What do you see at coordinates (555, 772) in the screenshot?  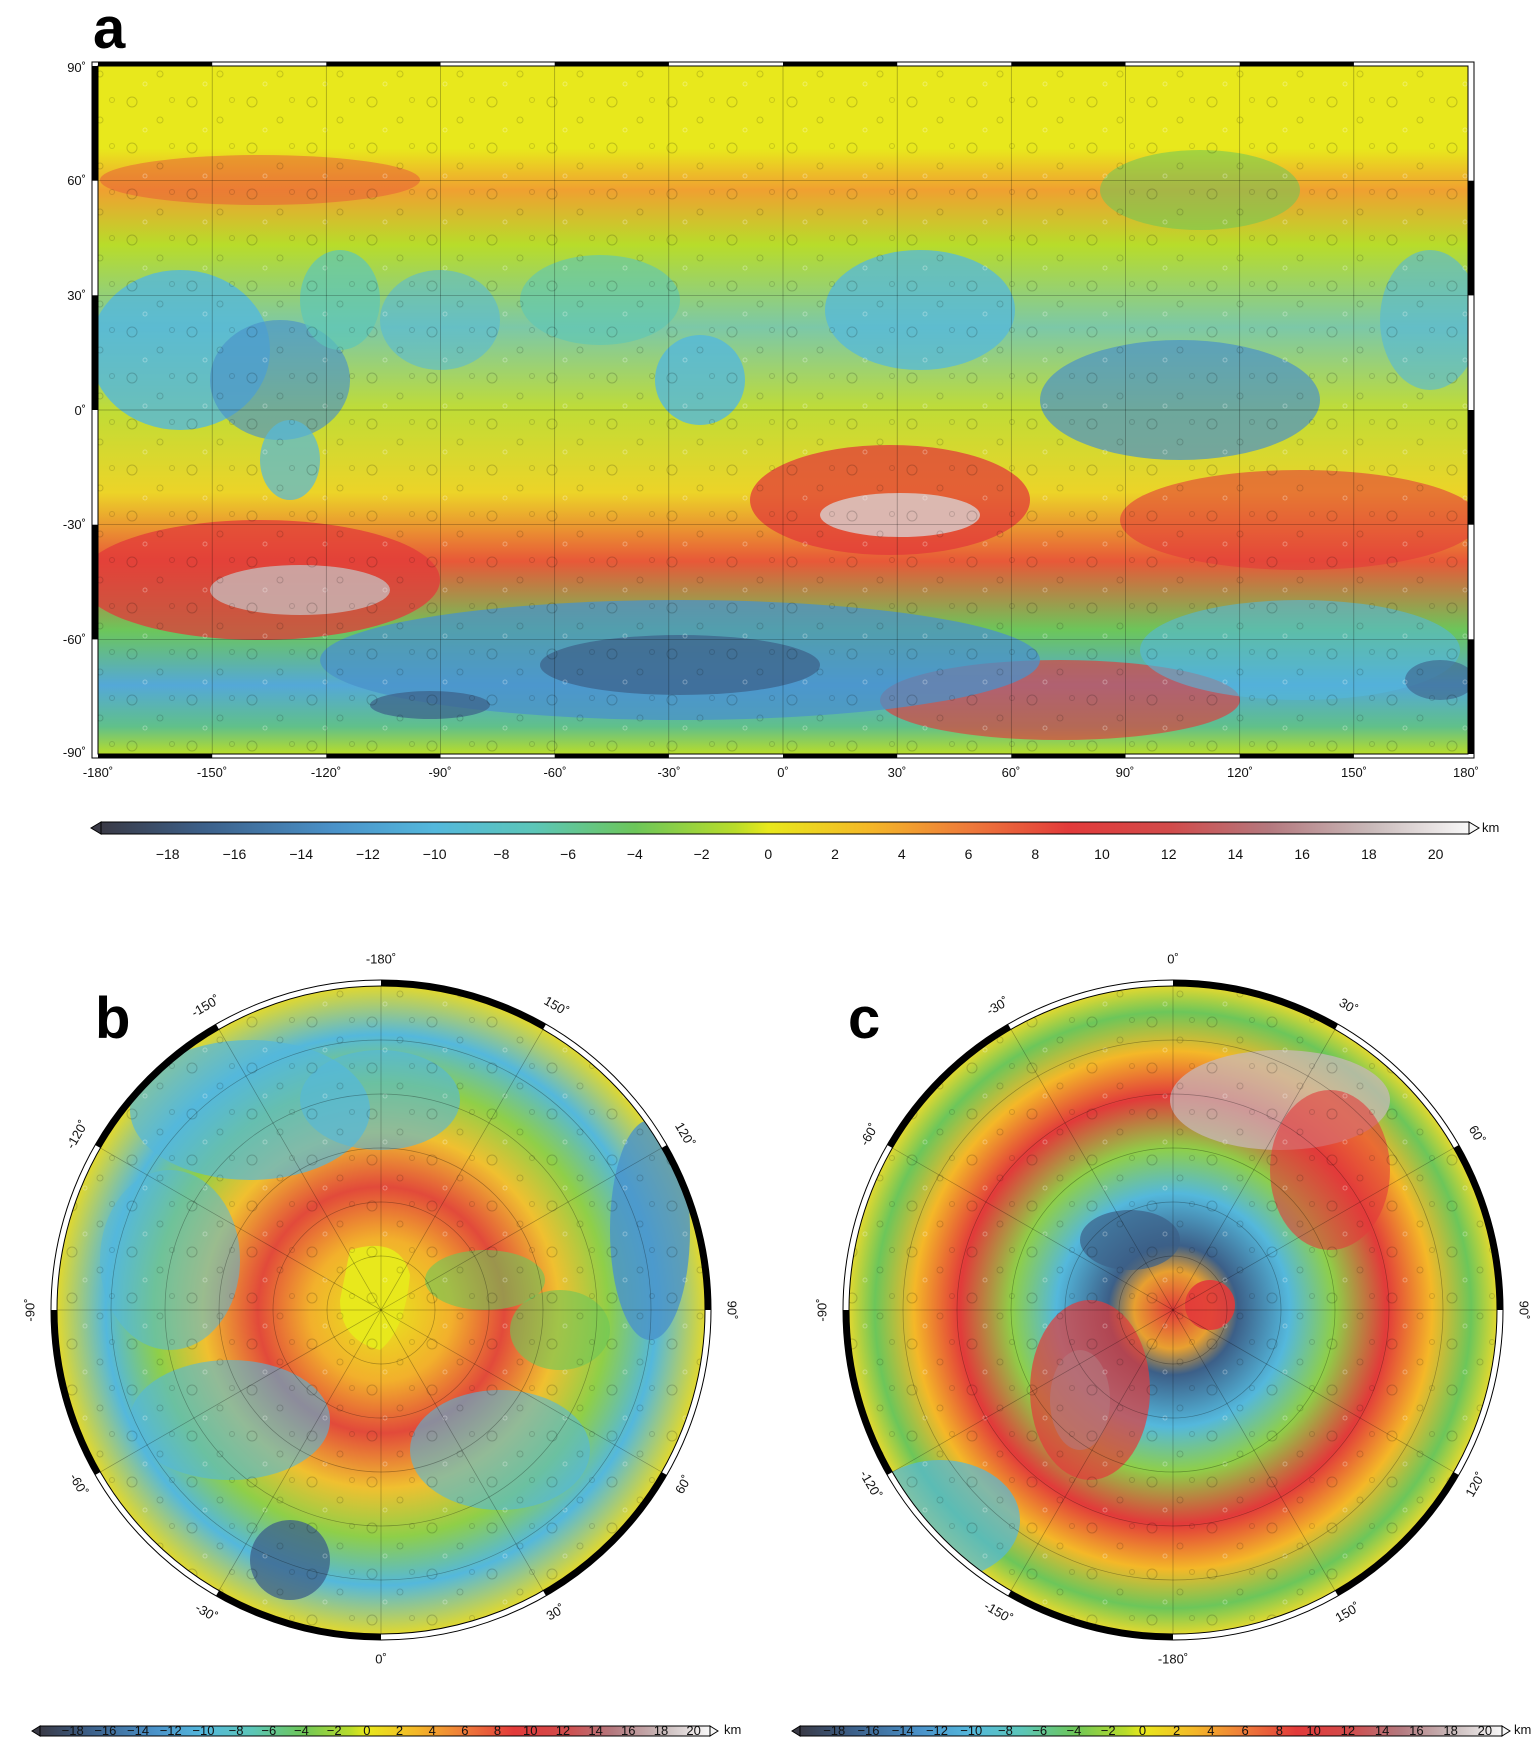 I see `lon-label: -60˚` at bounding box center [555, 772].